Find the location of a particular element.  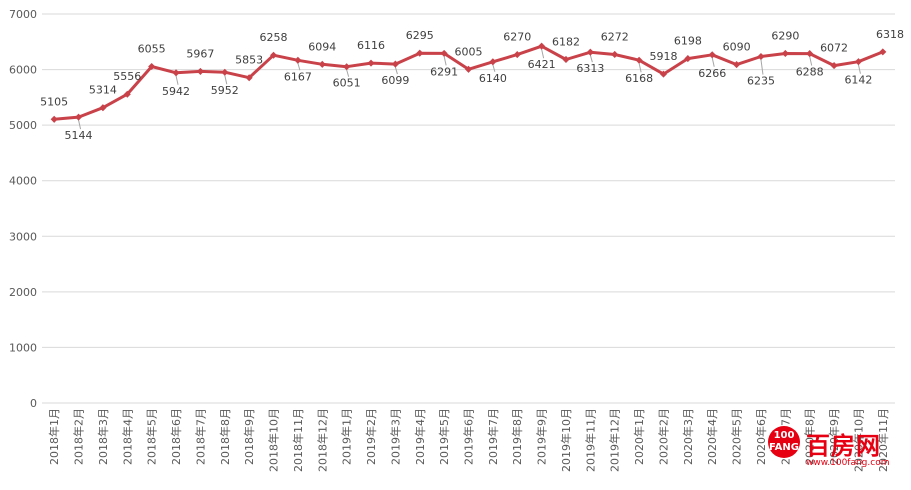

data-label: 6142 is located at coordinates (858, 80).